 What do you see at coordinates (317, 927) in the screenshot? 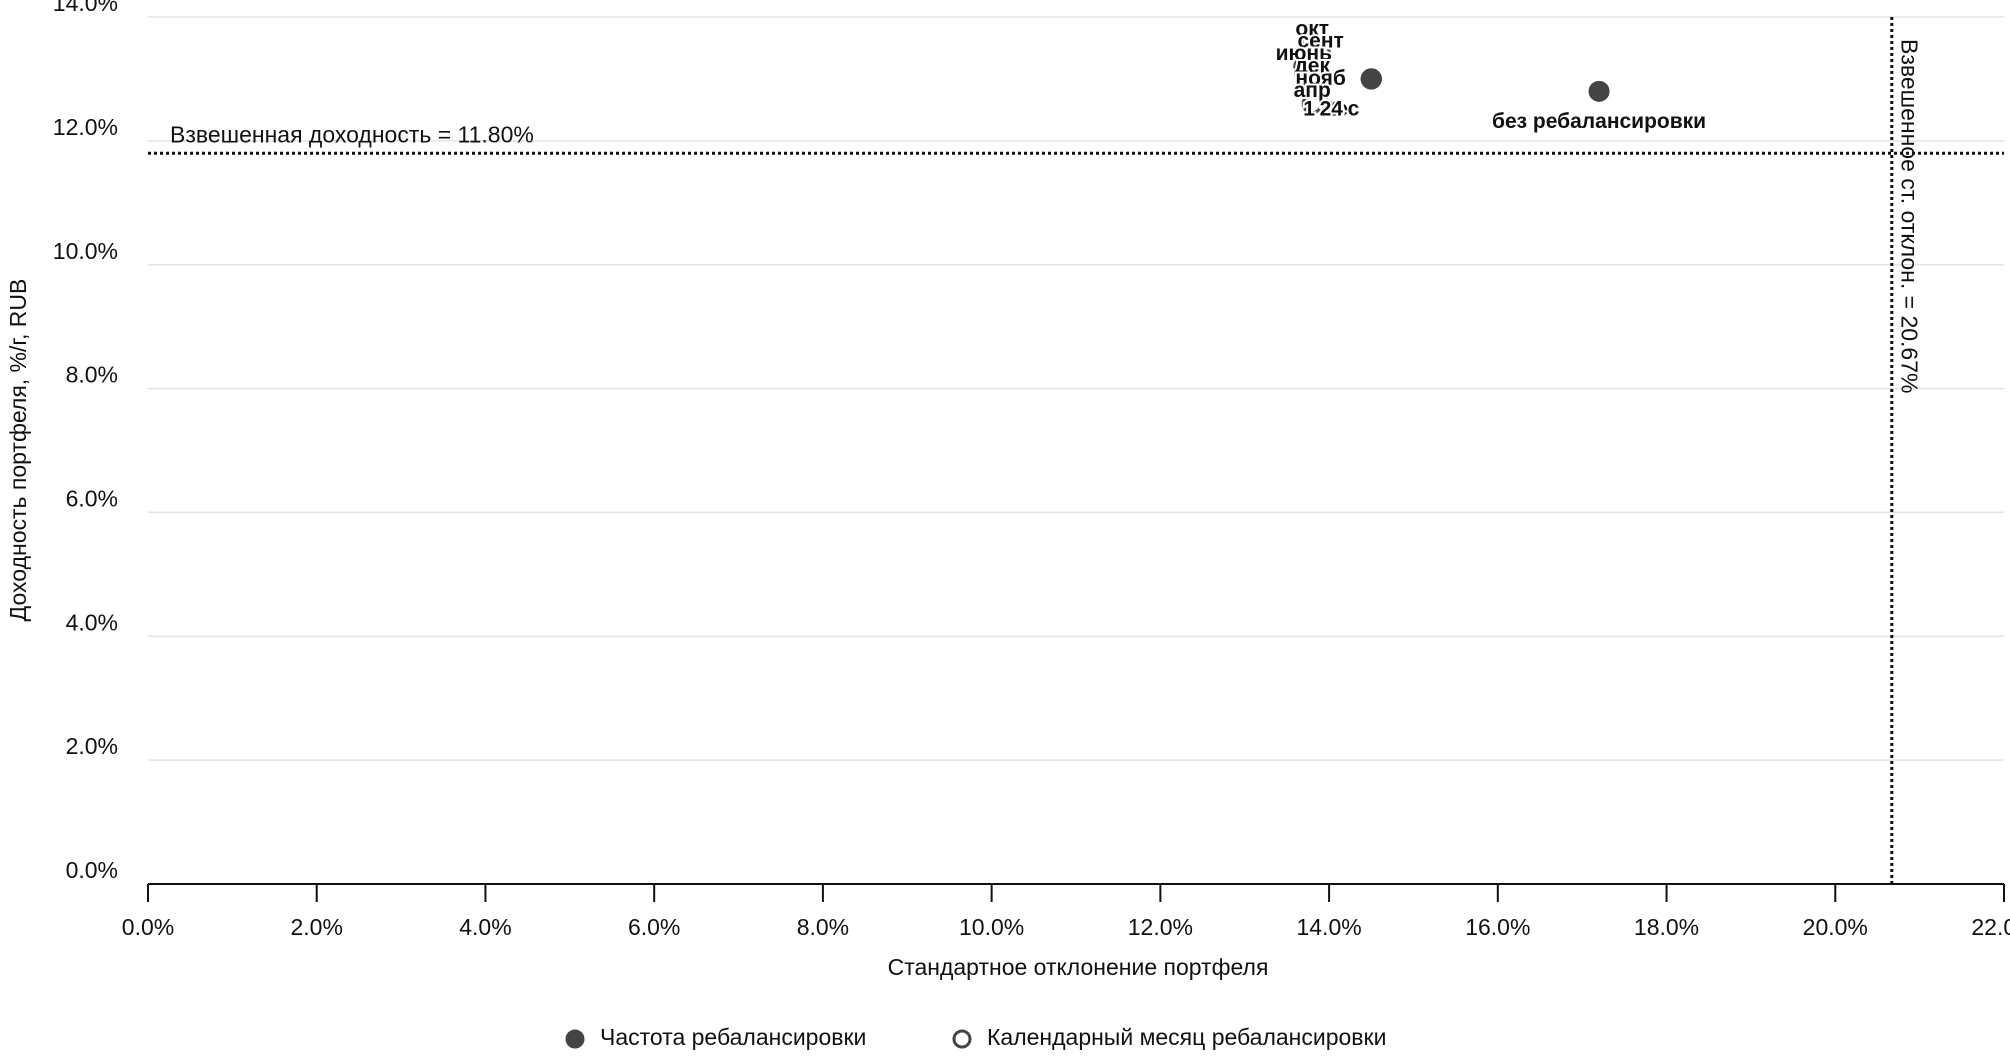
I see `x-tick-label: 2.0%` at bounding box center [317, 927].